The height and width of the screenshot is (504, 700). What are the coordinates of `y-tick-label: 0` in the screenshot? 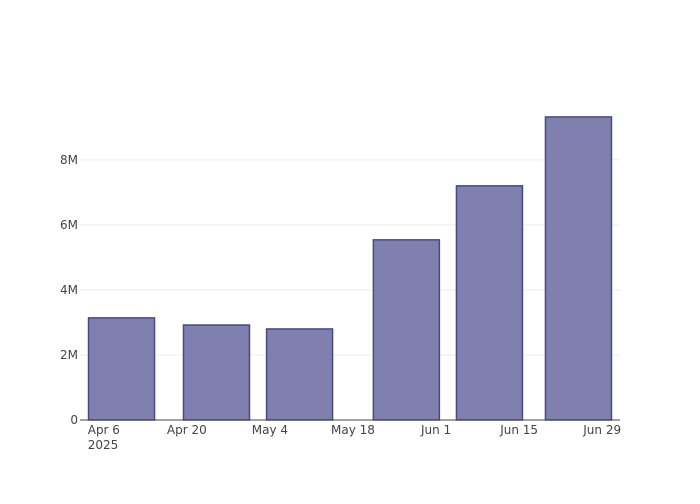 It's located at (74, 420).